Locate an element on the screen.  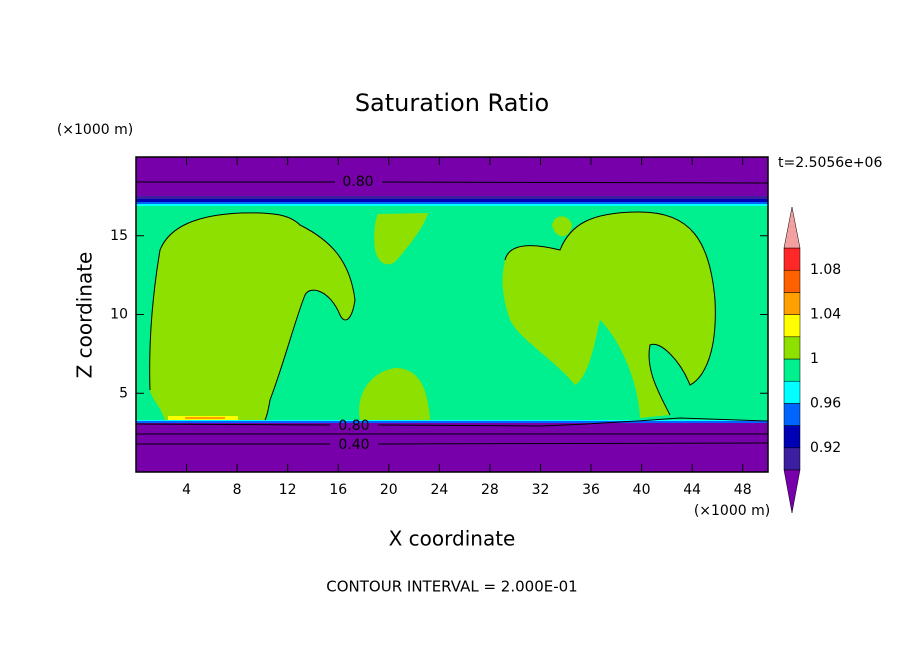
contour-label: 0.40 is located at coordinates (353, 445).